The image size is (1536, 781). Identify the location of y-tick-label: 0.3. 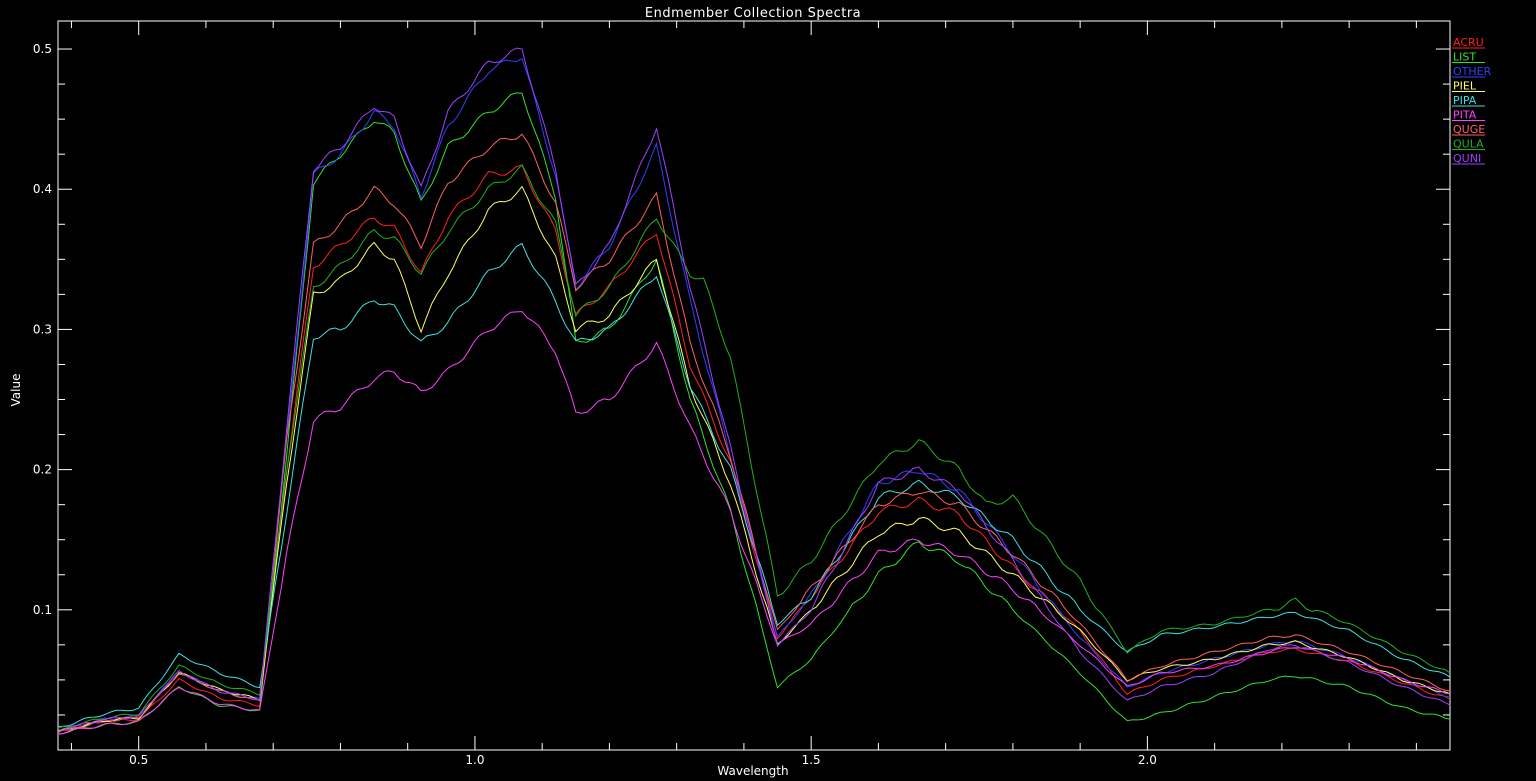
(42, 329).